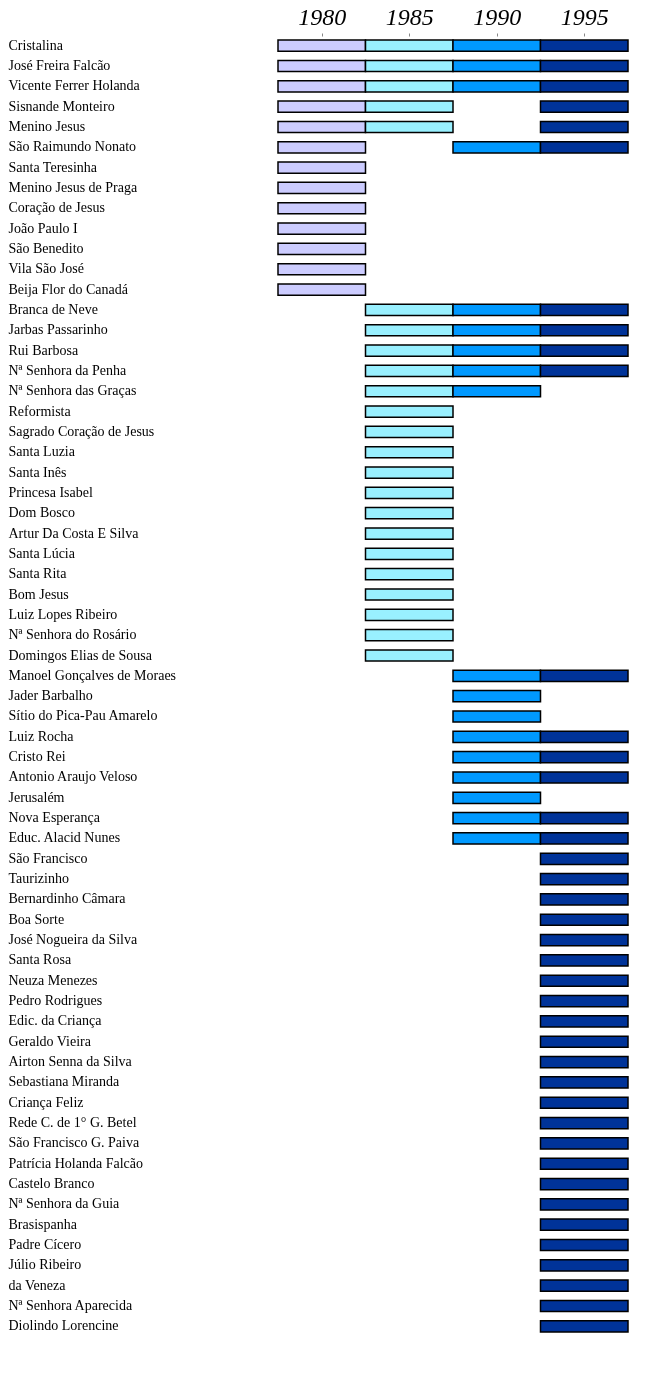 The image size is (648, 1376). What do you see at coordinates (83, 716) in the screenshot?
I see `y-tick-label: Sítio do Pica-Pau Amarelo` at bounding box center [83, 716].